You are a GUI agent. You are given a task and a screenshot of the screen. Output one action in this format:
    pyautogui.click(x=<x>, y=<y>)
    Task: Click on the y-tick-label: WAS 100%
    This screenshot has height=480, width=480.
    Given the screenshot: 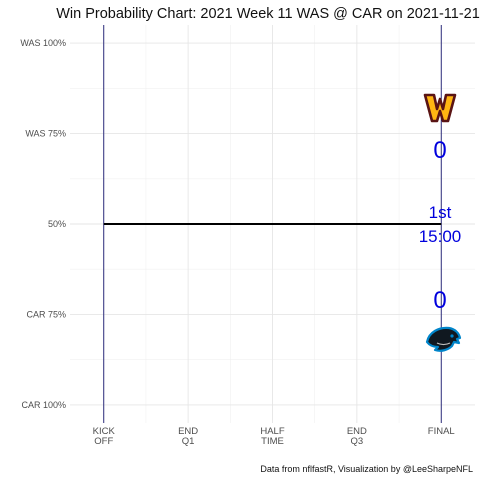 What is the action you would take?
    pyautogui.click(x=43, y=43)
    